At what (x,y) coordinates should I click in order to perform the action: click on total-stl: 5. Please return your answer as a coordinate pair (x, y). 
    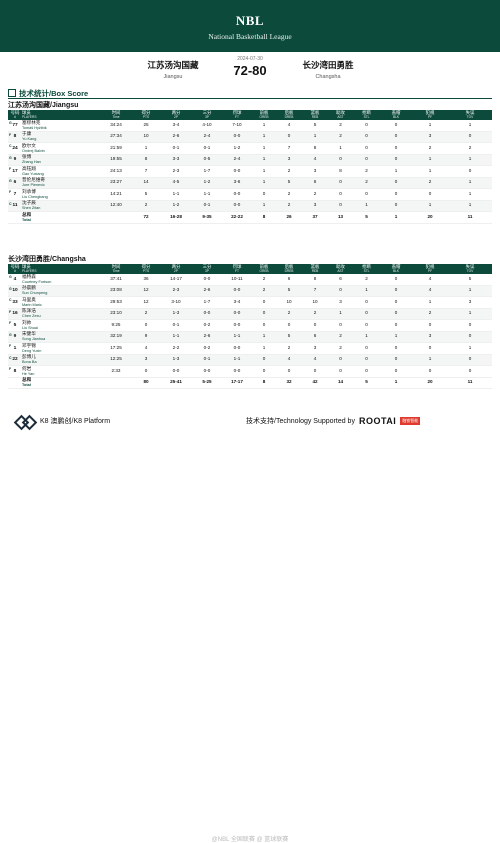
    Looking at the image, I should click on (366, 216).